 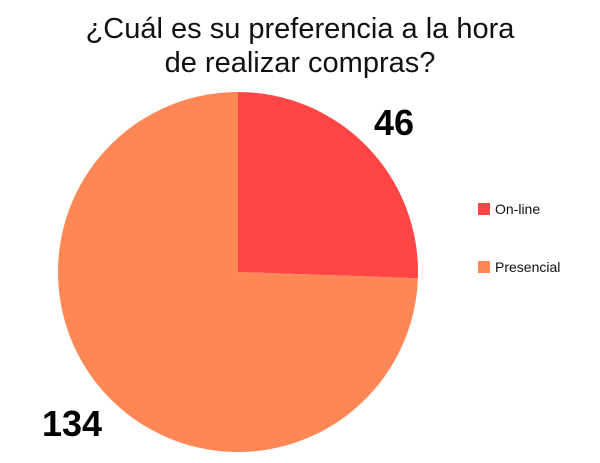 I want to click on data-label-on-line: 46, so click(x=394, y=122).